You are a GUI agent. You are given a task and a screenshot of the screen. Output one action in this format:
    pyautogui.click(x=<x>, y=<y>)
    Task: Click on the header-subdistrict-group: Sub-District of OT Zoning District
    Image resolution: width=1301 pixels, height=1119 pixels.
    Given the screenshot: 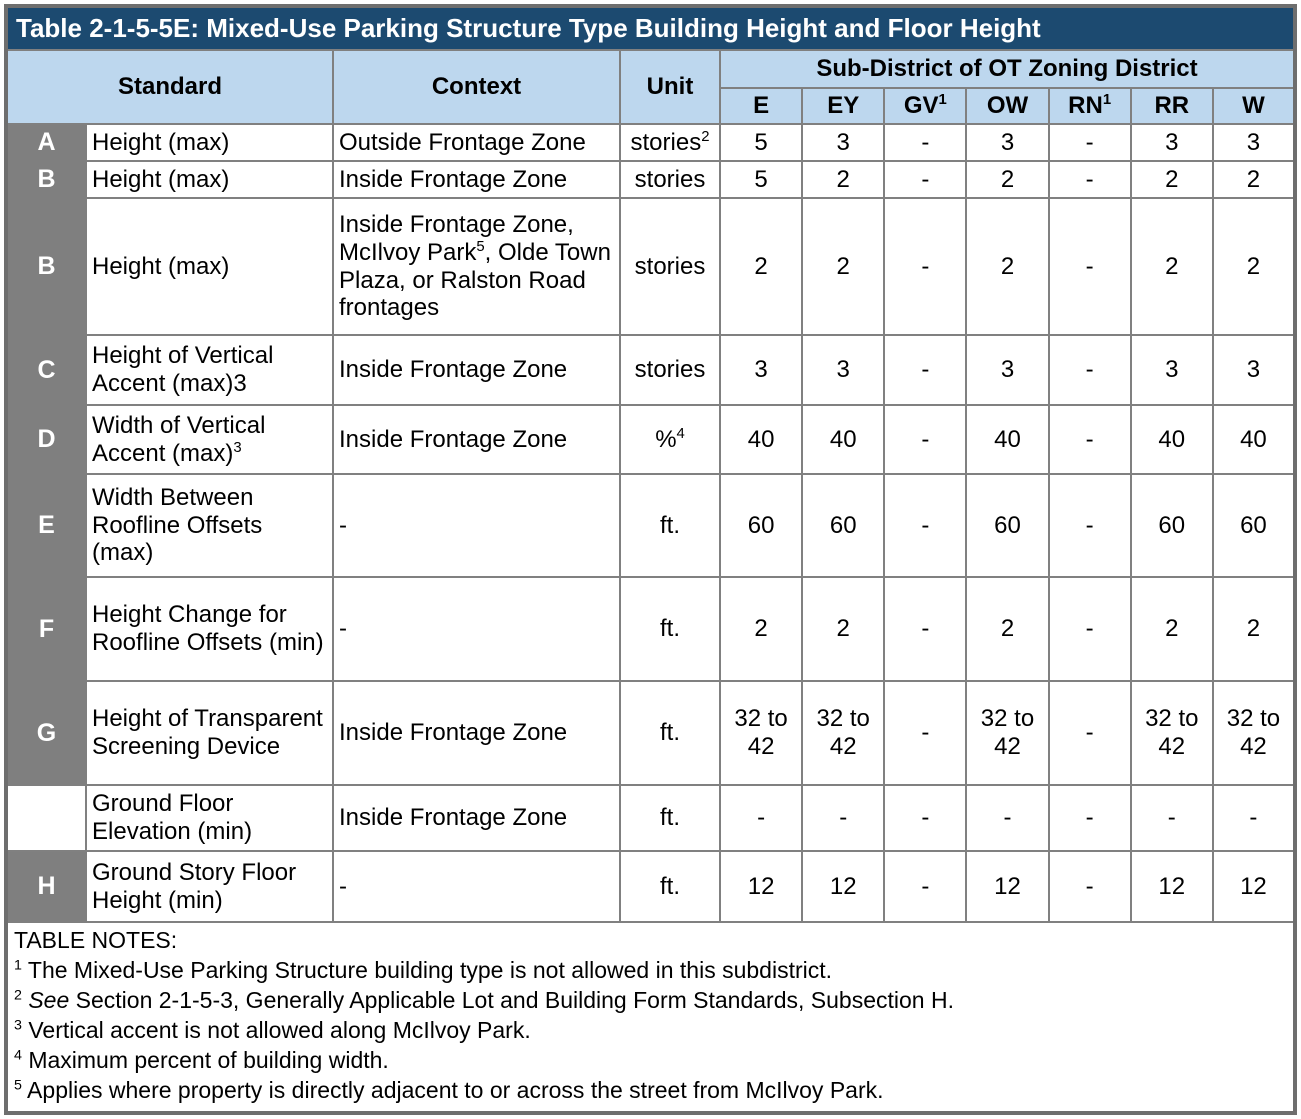 What is the action you would take?
    pyautogui.click(x=1007, y=69)
    